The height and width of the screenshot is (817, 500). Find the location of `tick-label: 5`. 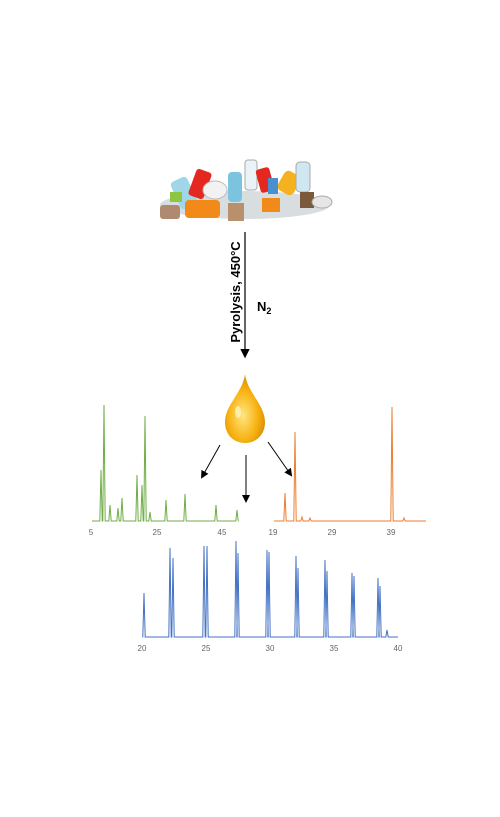

tick-label: 5 is located at coordinates (91, 532).